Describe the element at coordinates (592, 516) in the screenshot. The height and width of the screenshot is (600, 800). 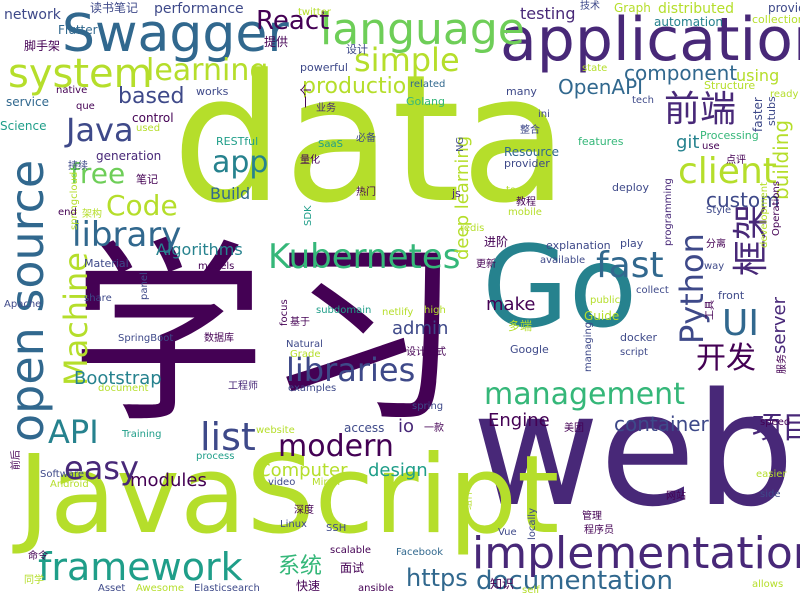
I see `word-cjk-177: 管理` at that location.